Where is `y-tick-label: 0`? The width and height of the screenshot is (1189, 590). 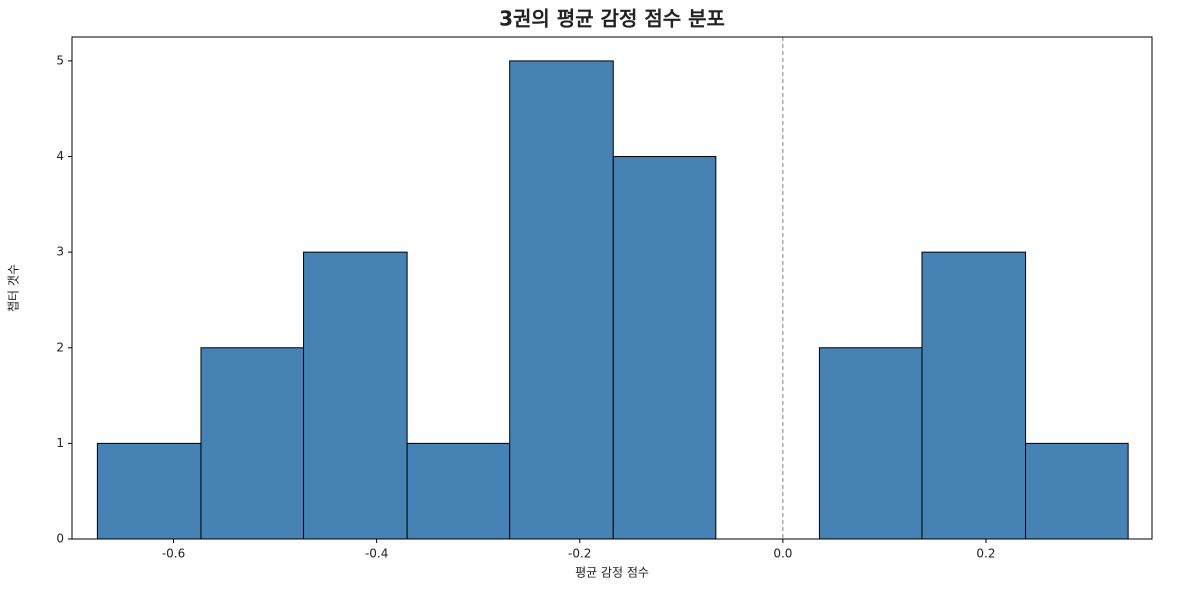 y-tick-label: 0 is located at coordinates (60, 539).